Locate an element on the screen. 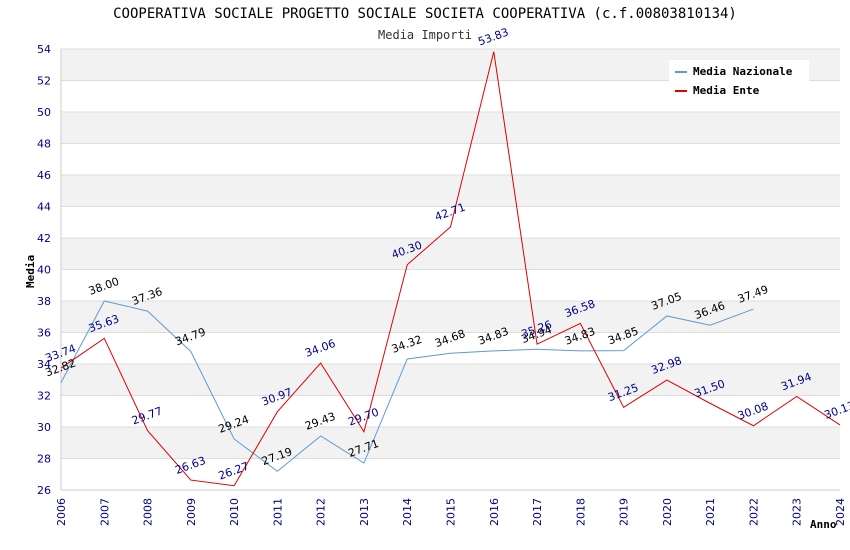  y-tick-label: 36 is located at coordinates (44, 333).